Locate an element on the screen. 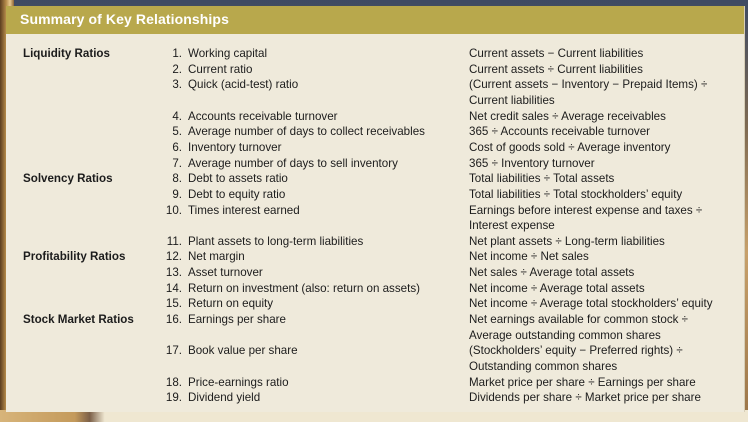  ratio-formula: Current assets ÷ Current liabilities is located at coordinates (556, 69).